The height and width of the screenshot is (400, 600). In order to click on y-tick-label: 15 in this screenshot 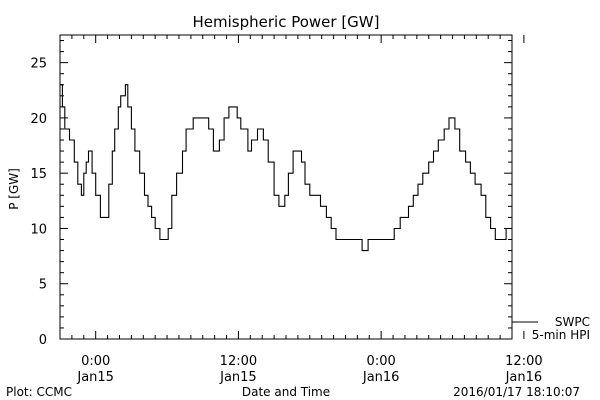, I will do `click(38, 174)`.